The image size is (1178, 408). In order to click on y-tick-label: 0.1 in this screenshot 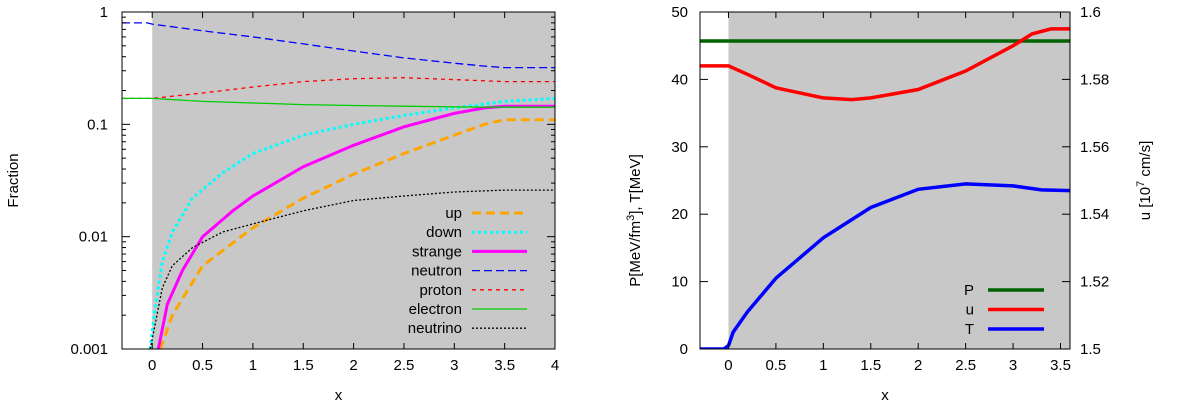, I will do `click(97, 124)`.